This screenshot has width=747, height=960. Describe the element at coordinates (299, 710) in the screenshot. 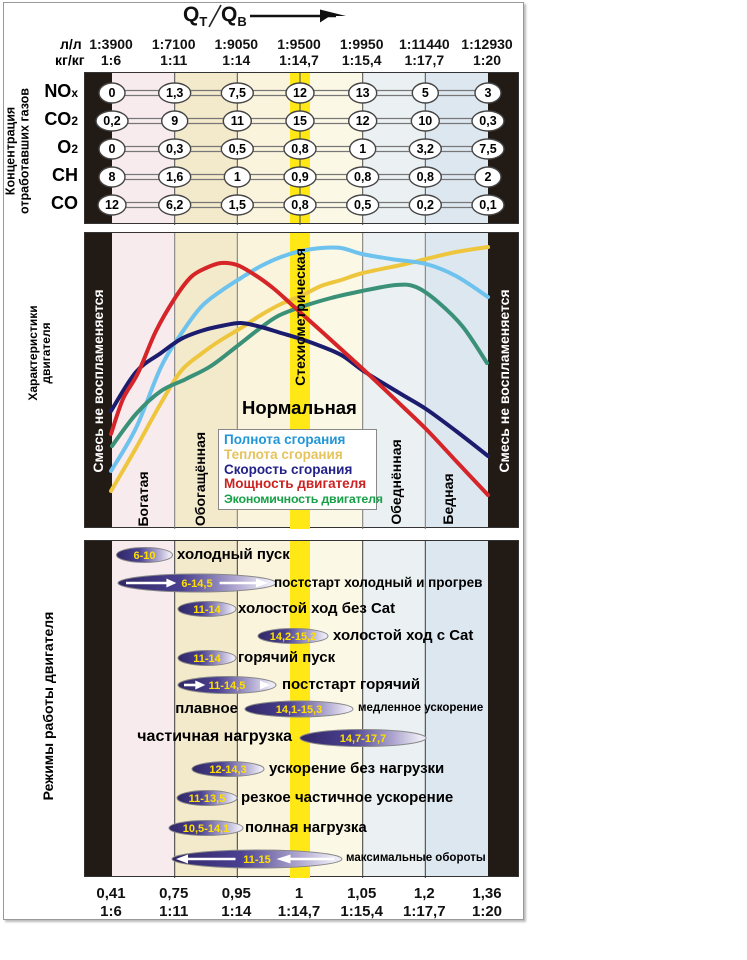

I see `svg-text: 14,1-15,3` at that location.